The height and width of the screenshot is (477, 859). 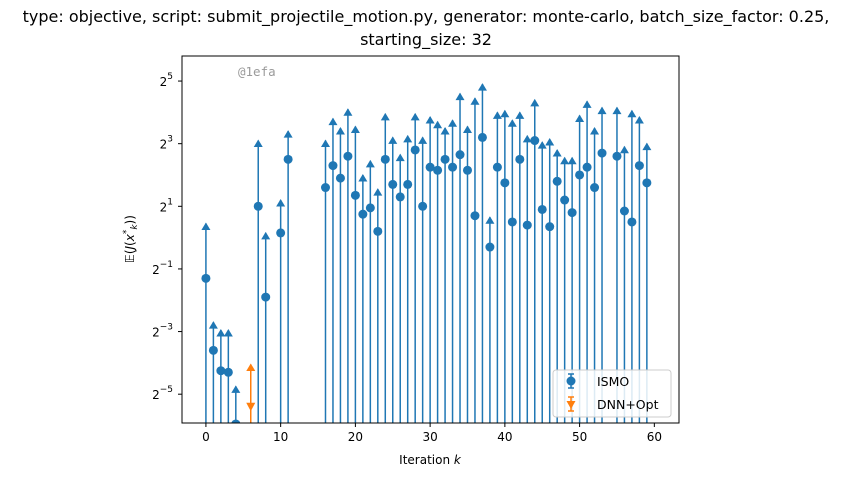 I want to click on x-axis-label: Iteration k, so click(x=430, y=460).